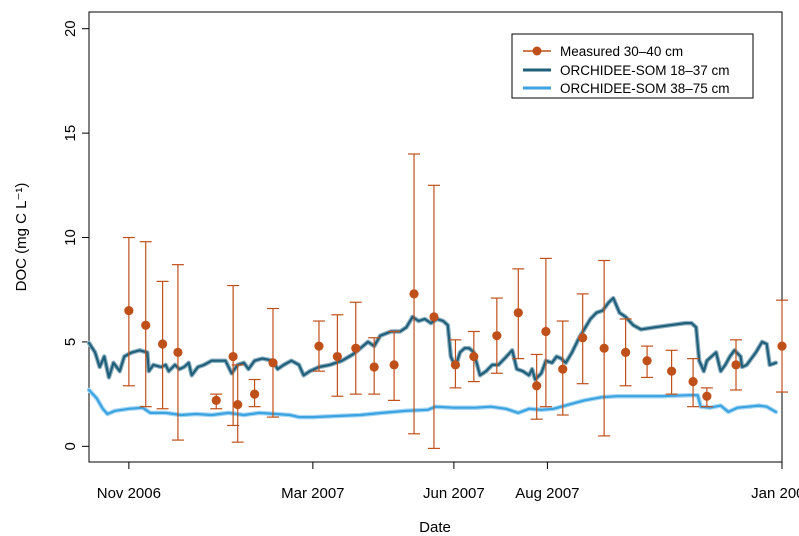 Image resolution: width=799 pixels, height=536 pixels. What do you see at coordinates (312, 493) in the screenshot?
I see `x-tick-label: Mar 2007` at bounding box center [312, 493].